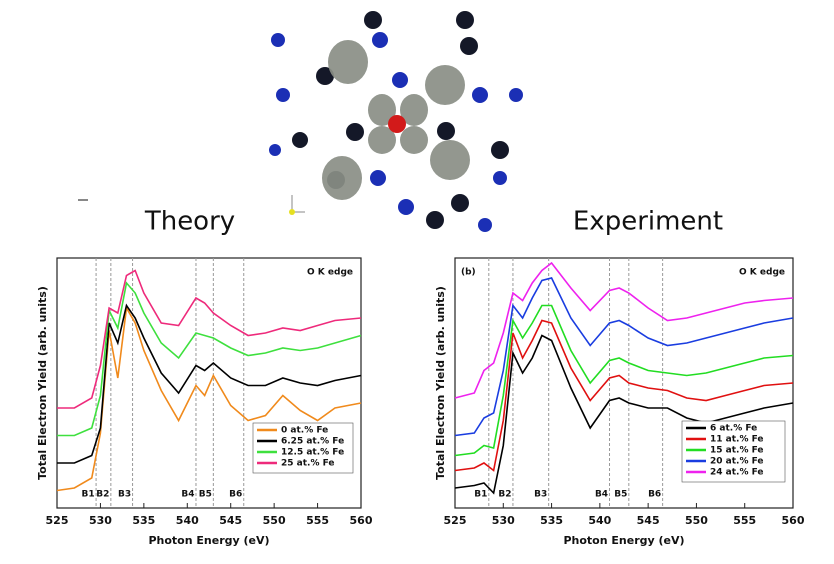  I want to click on legend-box, so click(303, 448).